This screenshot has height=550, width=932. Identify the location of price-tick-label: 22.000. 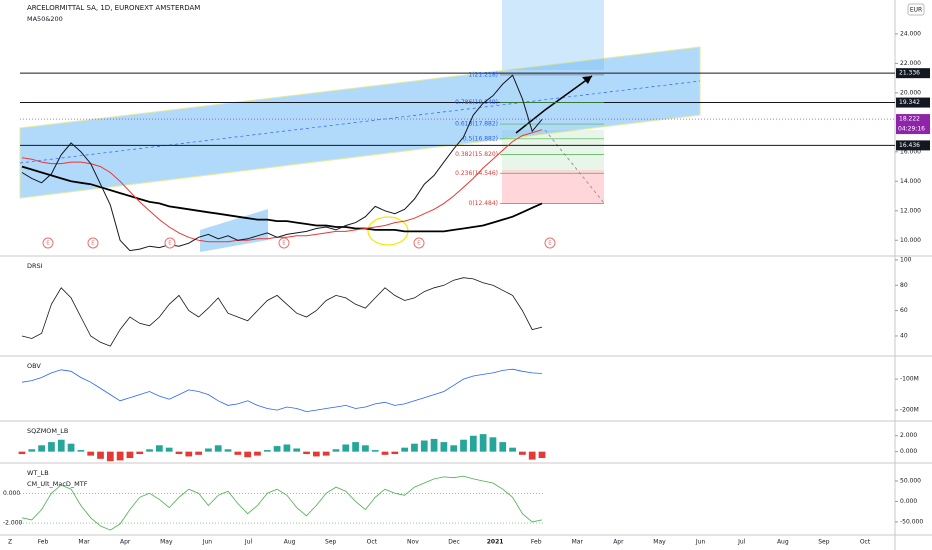
(910, 63).